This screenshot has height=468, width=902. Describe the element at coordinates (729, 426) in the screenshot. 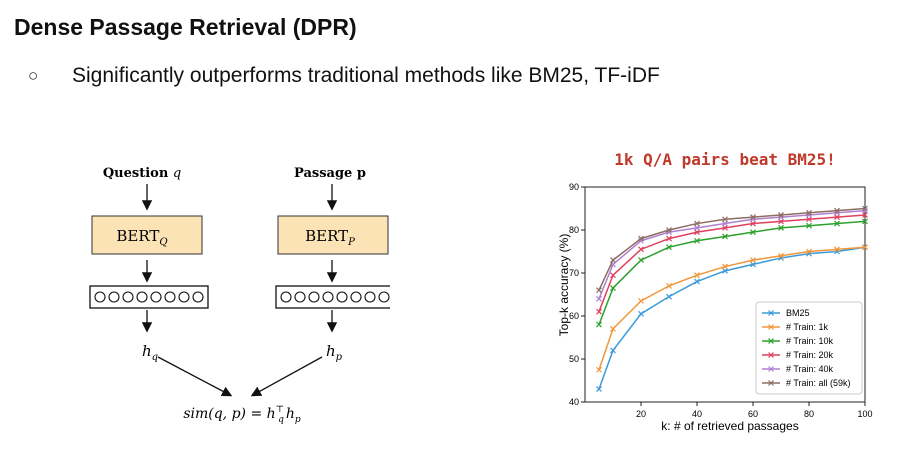

I see `x-axis-label: k: # of retrieved passages` at that location.